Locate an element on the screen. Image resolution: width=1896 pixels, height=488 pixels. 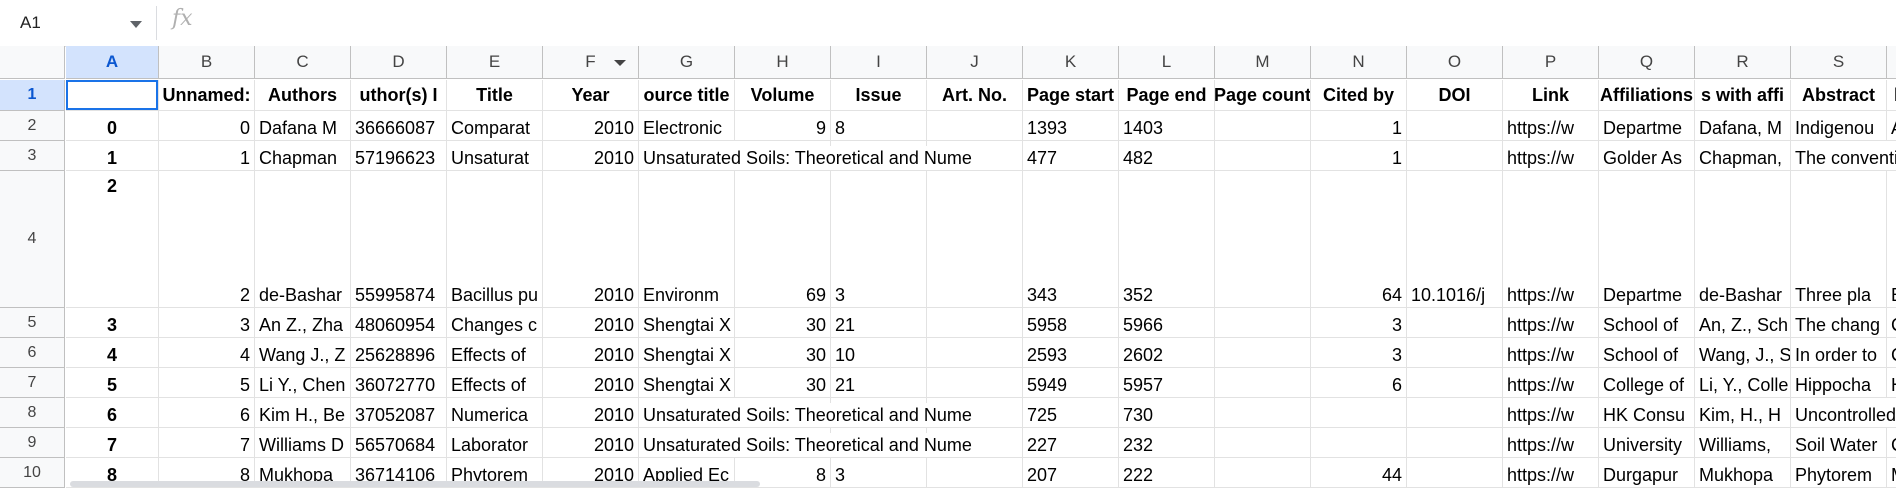
cell-t4: Bacillus; is located at coordinates (1891, 239).